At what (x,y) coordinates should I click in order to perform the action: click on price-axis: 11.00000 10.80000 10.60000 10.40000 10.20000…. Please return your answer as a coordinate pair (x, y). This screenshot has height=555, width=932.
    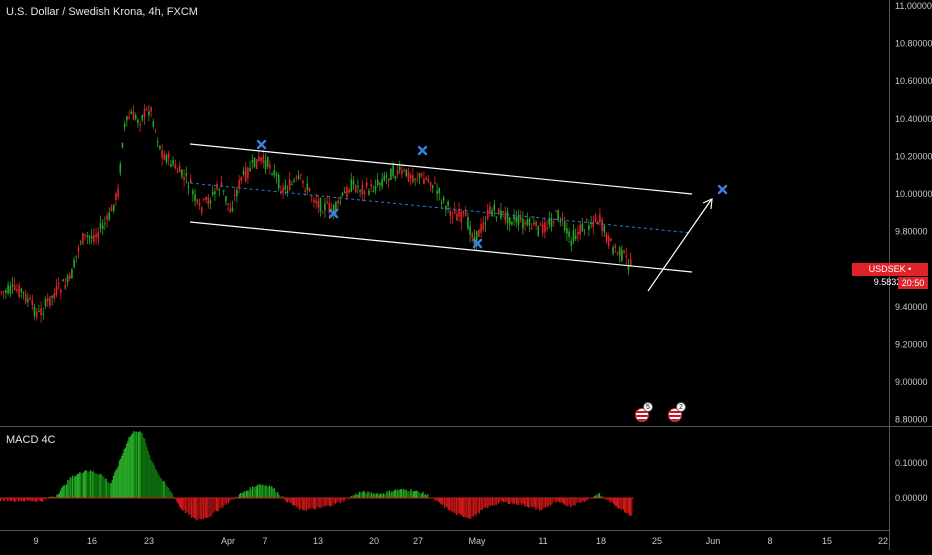
    Looking at the image, I should click on (913, 213).